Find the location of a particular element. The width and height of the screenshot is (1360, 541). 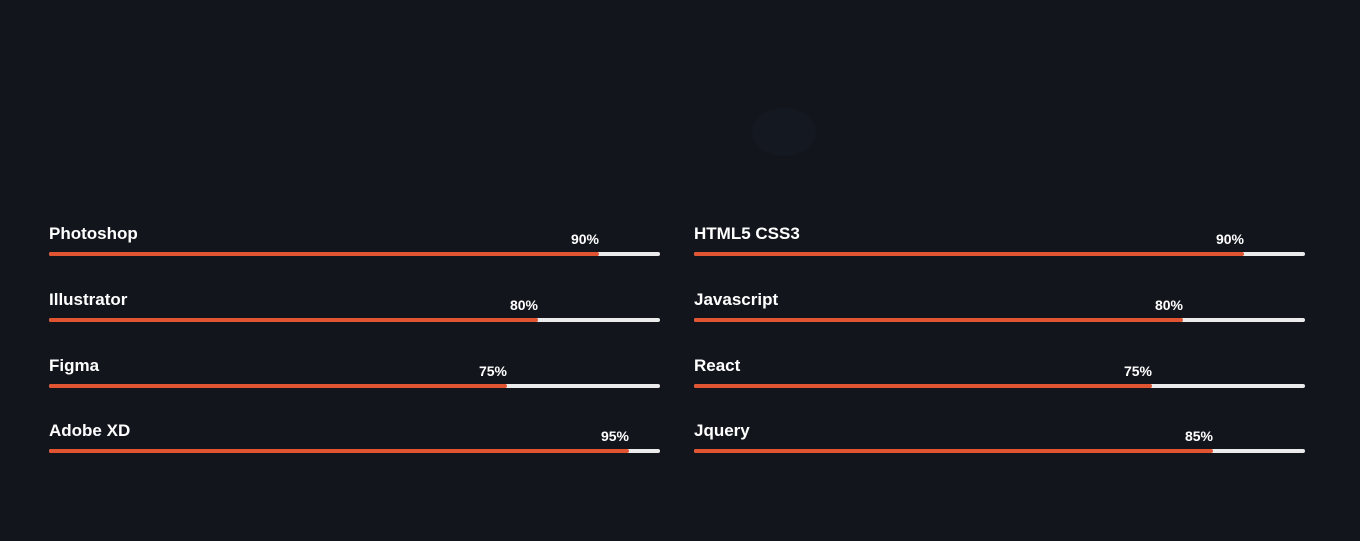

faint-decoration is located at coordinates (784, 132).